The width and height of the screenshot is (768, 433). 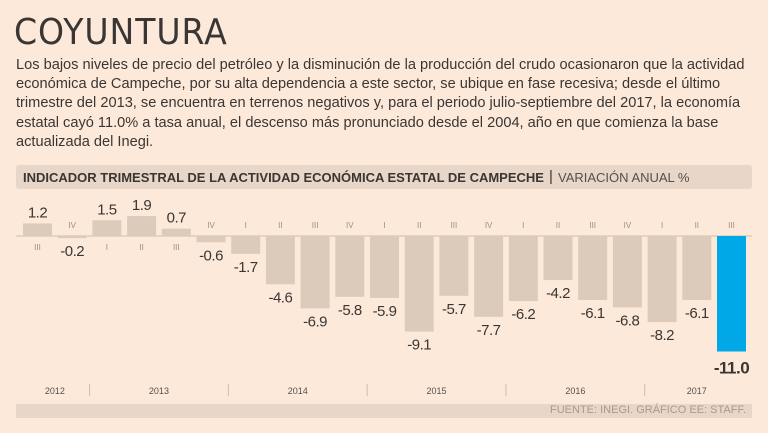 What do you see at coordinates (315, 321) in the screenshot?
I see `value-label: -6.9` at bounding box center [315, 321].